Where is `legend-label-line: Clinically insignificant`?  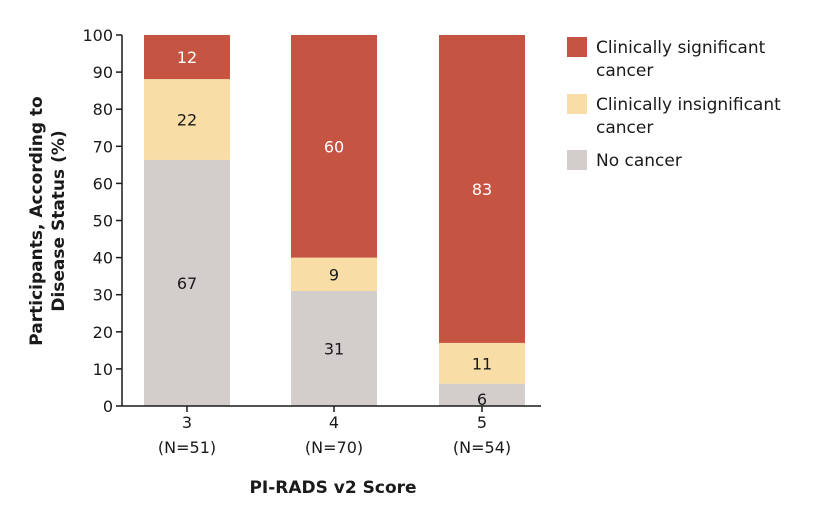
legend-label-line: Clinically insignificant is located at coordinates (688, 105).